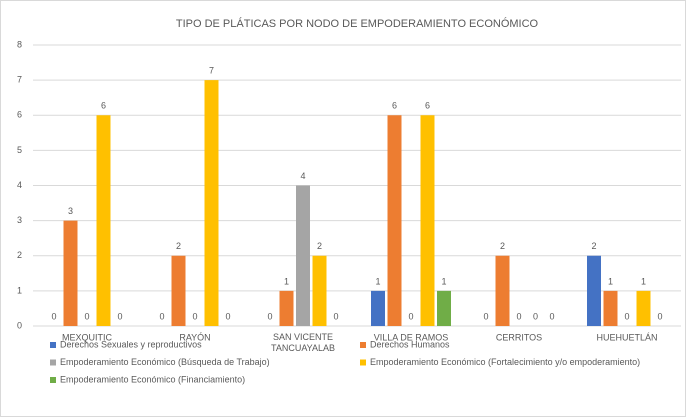 Image resolution: width=686 pixels, height=417 pixels. Describe the element at coordinates (19, 80) in the screenshot. I see `y-tick-label: 7` at that location.